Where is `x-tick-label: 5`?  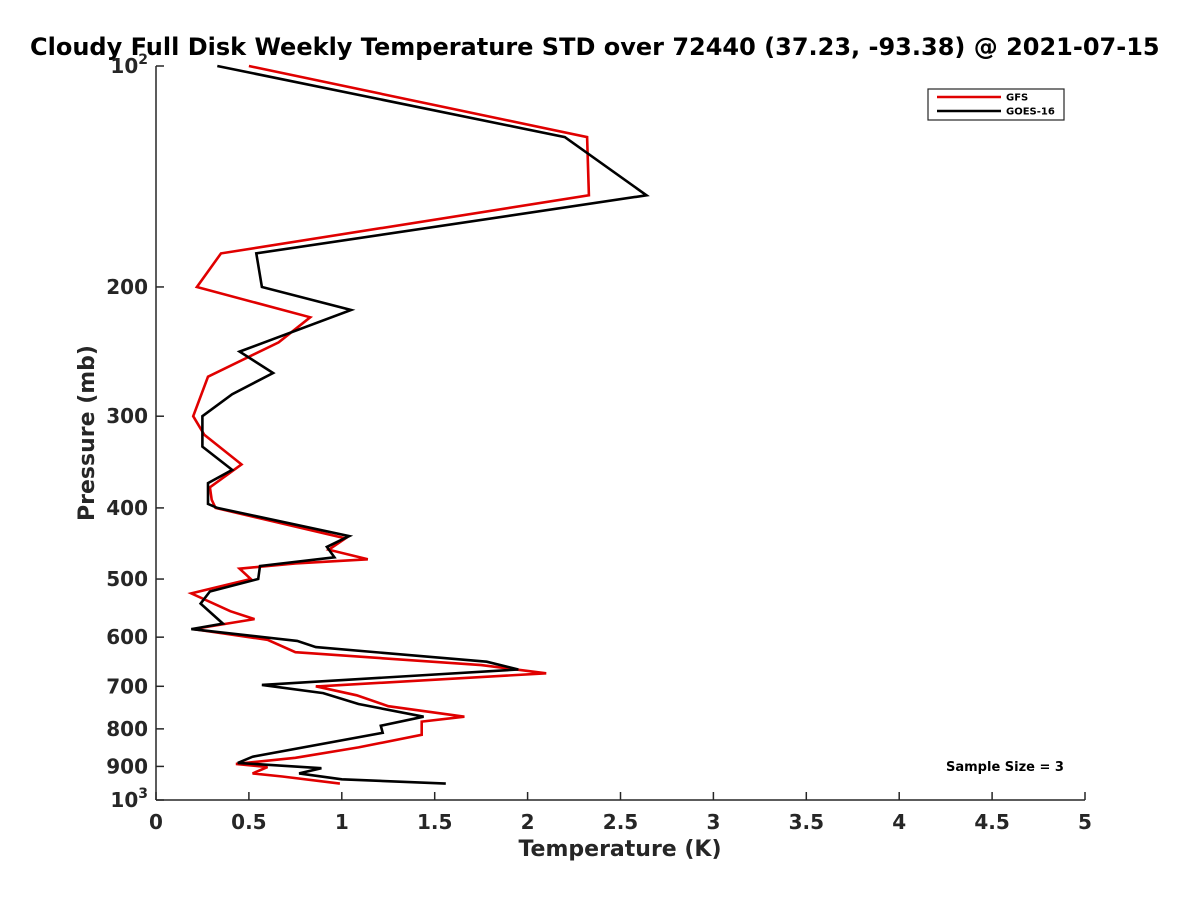
x-tick-label: 5 is located at coordinates (1085, 822).